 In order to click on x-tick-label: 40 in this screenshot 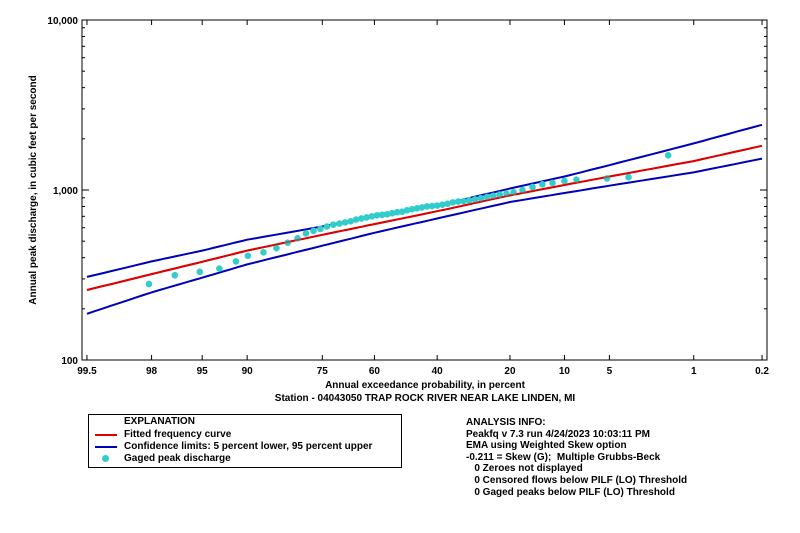, I will do `click(438, 371)`.